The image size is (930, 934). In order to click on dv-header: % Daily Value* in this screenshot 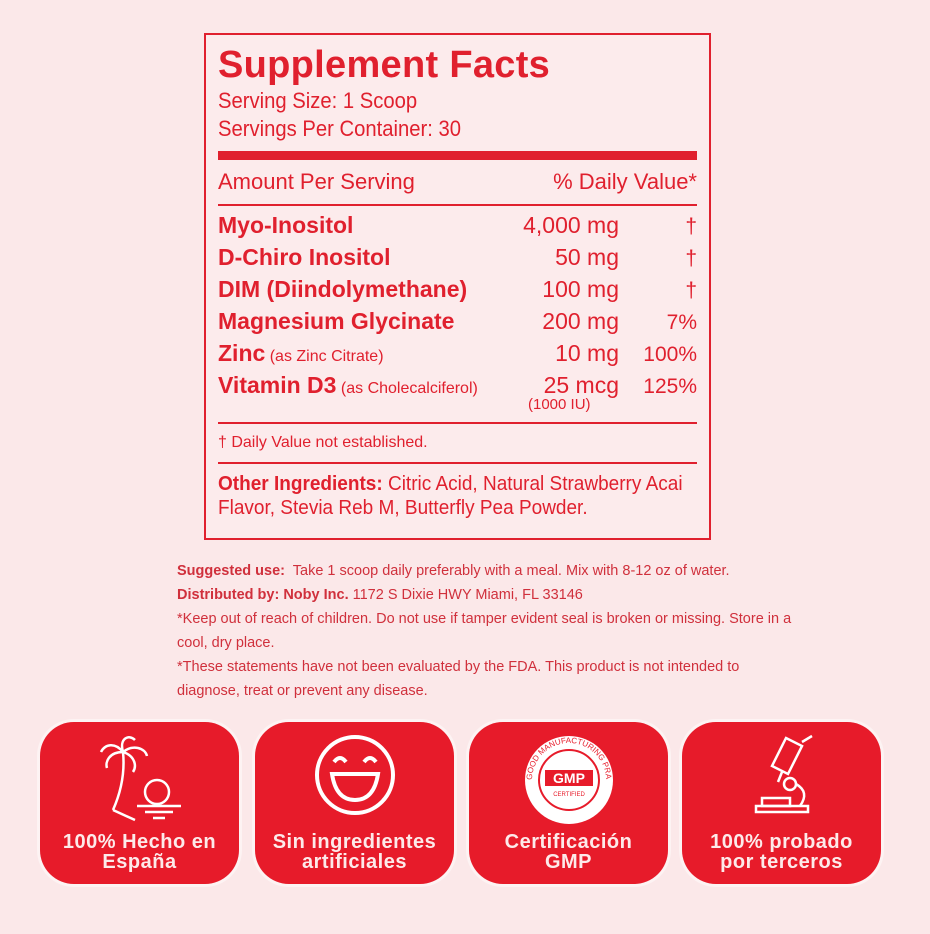, I will do `click(625, 181)`.